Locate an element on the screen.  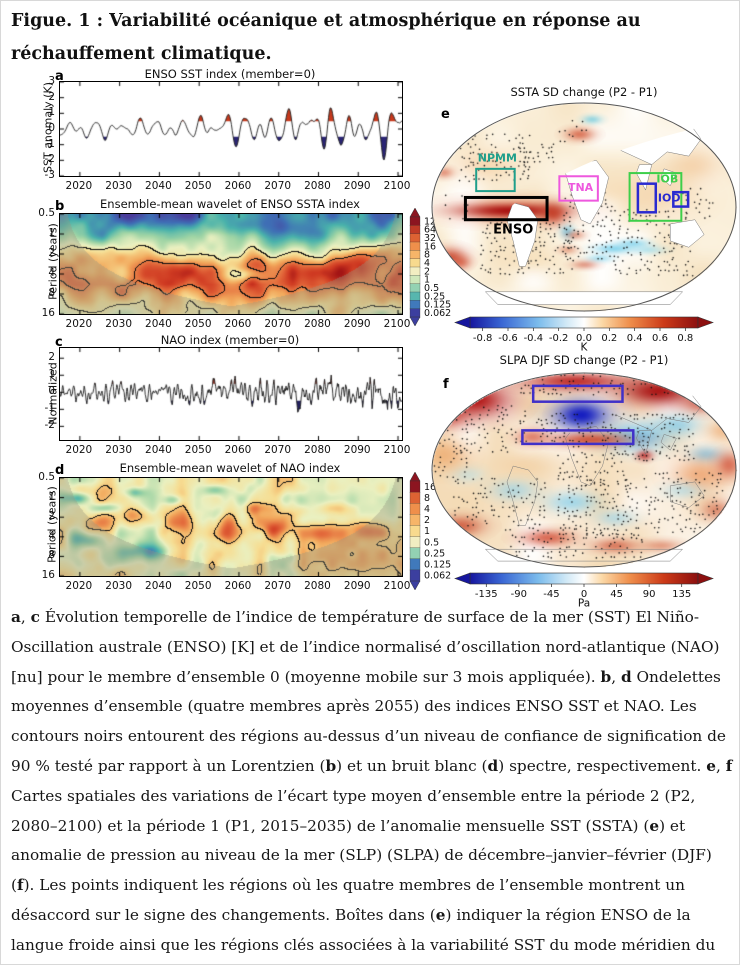
caption-segment: ) spectre, respectivement. is located at coordinates (602, 765).